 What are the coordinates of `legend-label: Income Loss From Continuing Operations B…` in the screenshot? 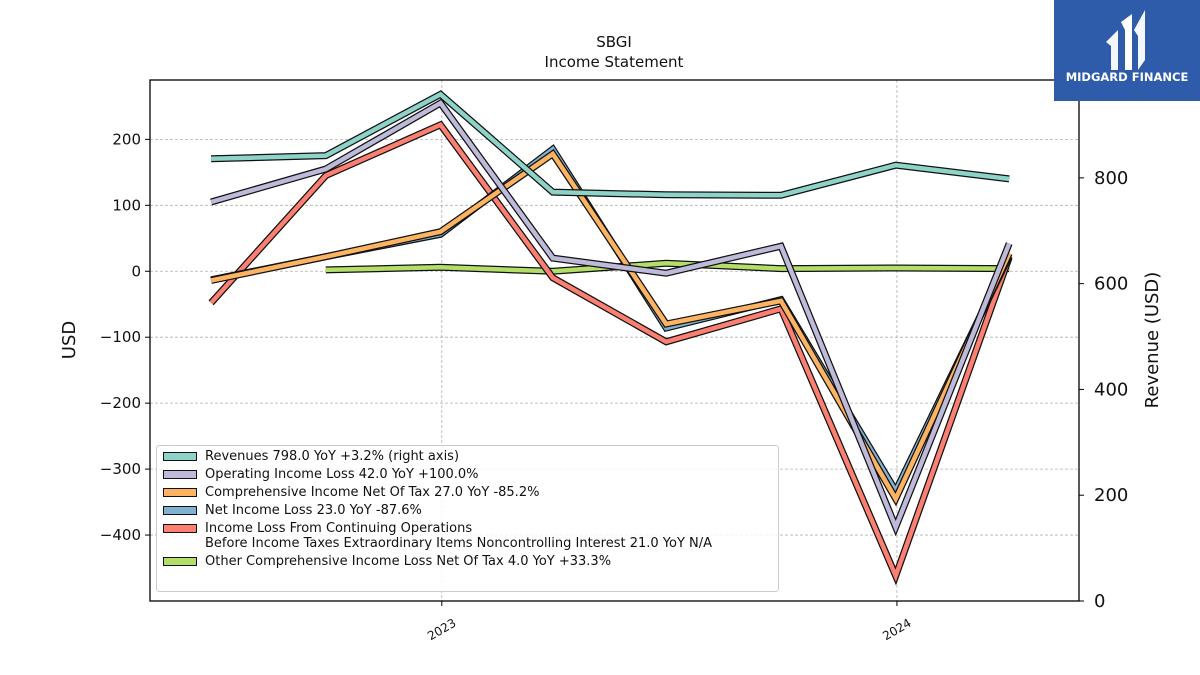 It's located at (459, 536).